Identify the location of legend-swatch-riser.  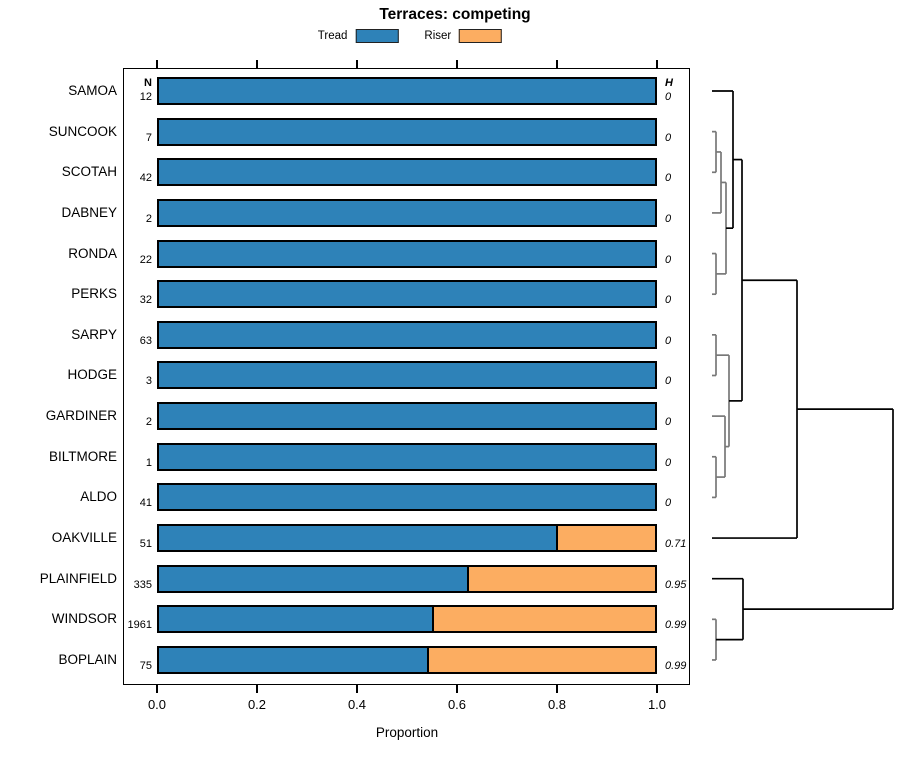
(481, 36).